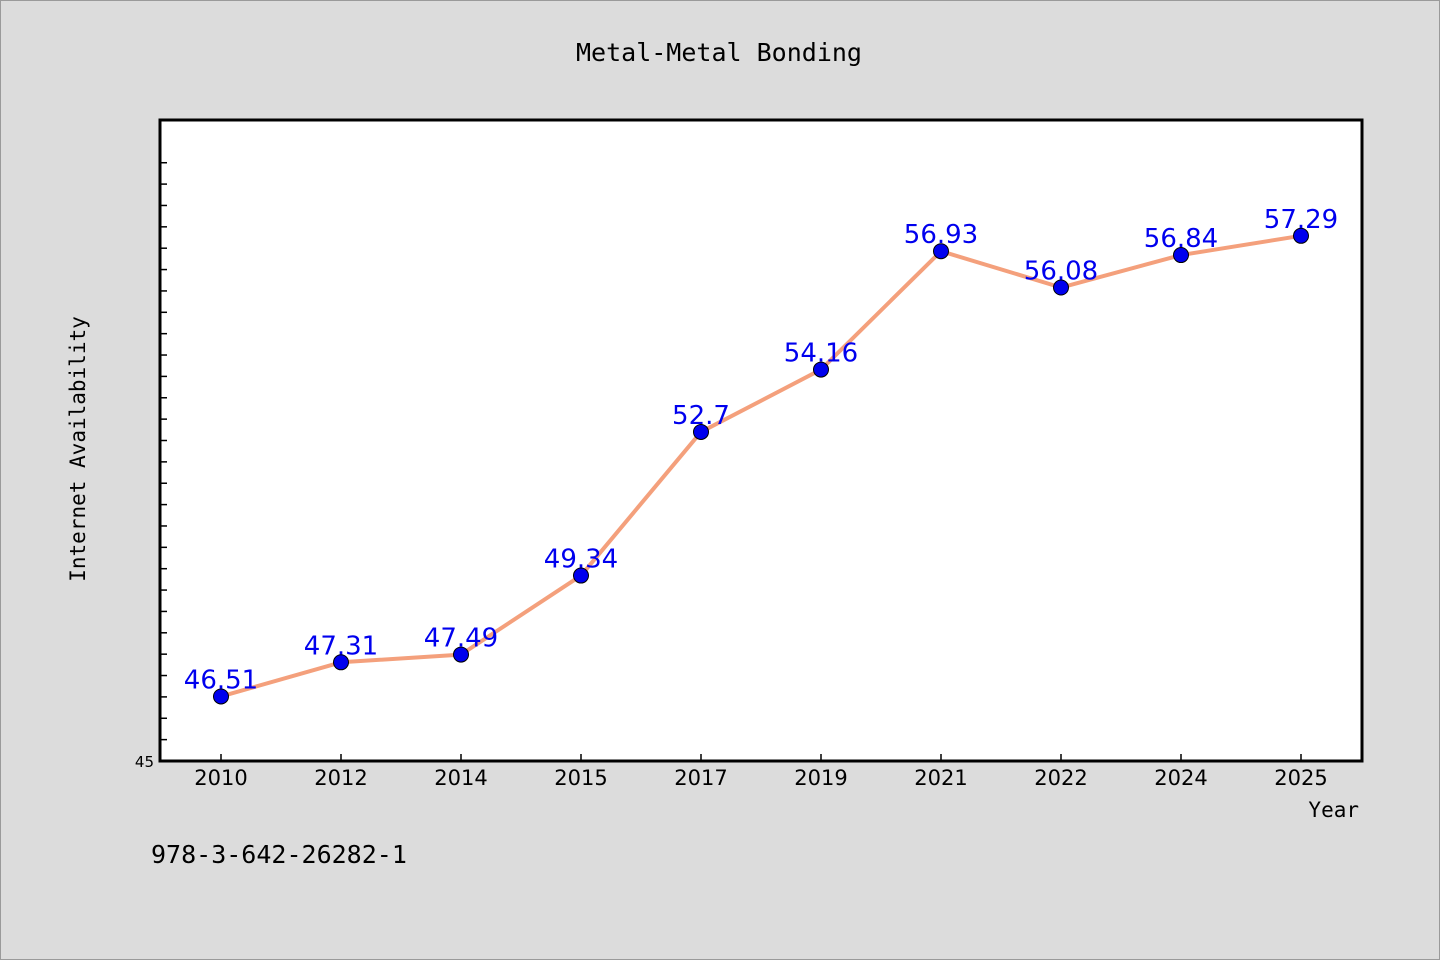 The height and width of the screenshot is (960, 1440). I want to click on x-tick-label: 2019, so click(820, 778).